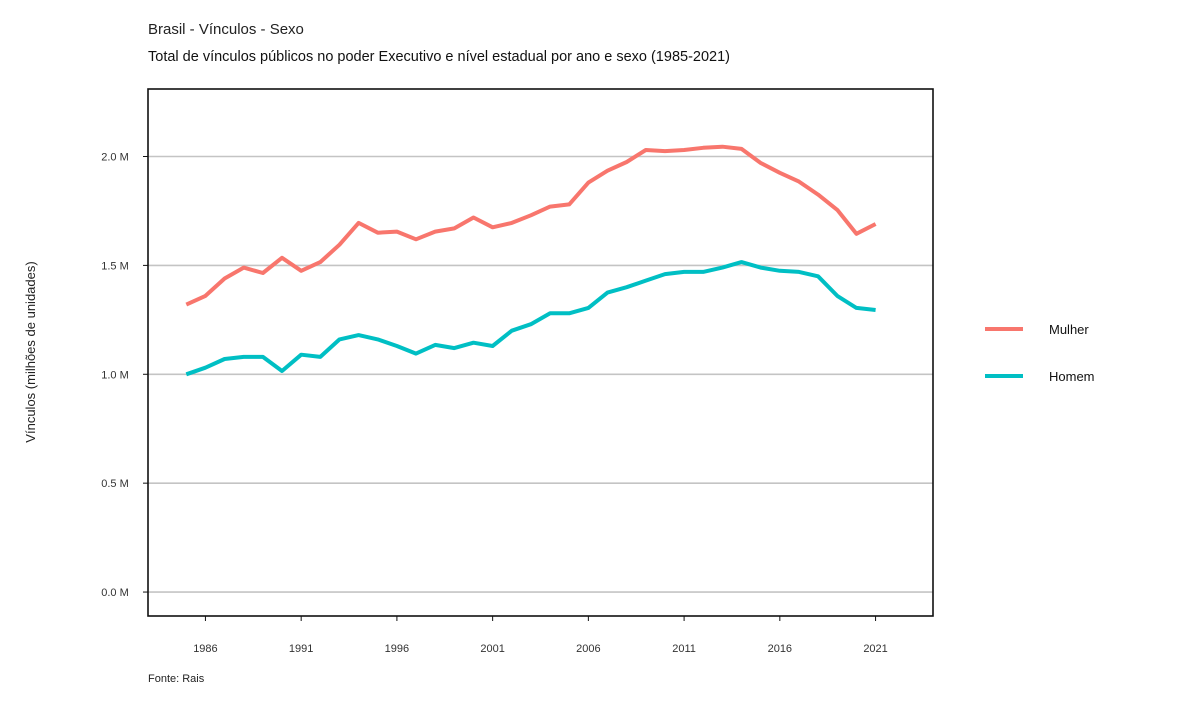 This screenshot has width=1181, height=708. Describe the element at coordinates (1072, 376) in the screenshot. I see `legend-label-homem: Homem` at that location.